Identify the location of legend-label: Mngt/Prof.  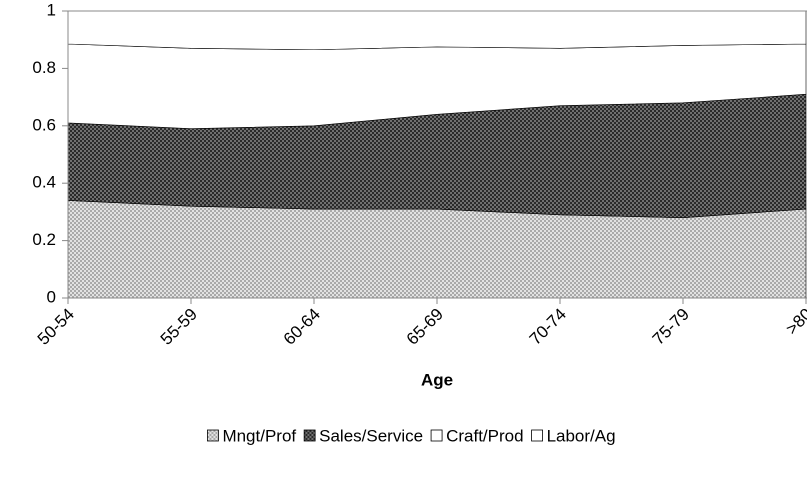
(259, 435).